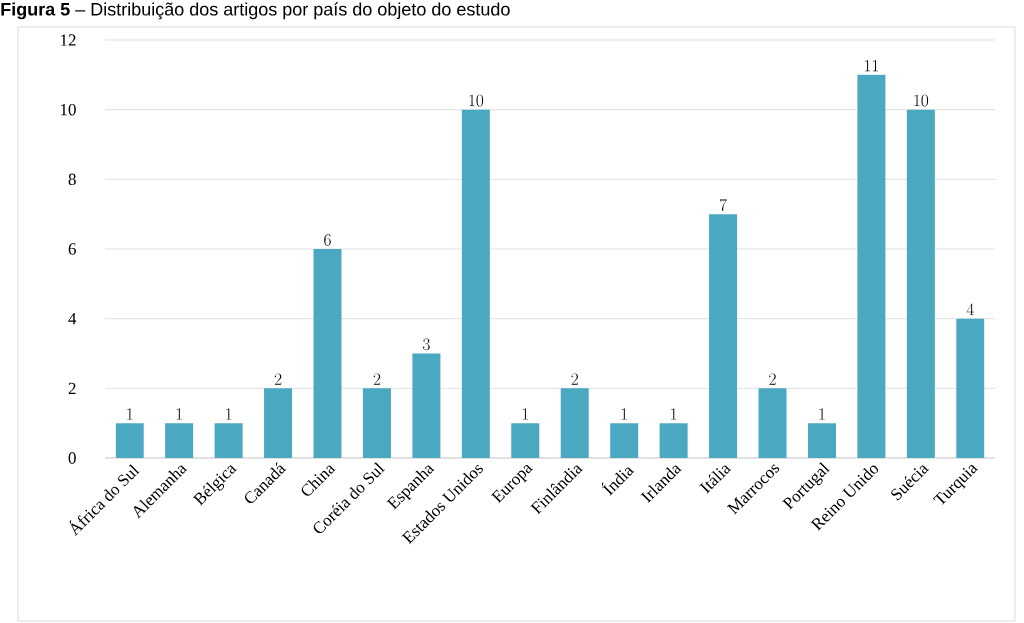 This screenshot has width=1024, height=623. Describe the element at coordinates (72, 458) in the screenshot. I see `y-tick-label: 0` at that location.